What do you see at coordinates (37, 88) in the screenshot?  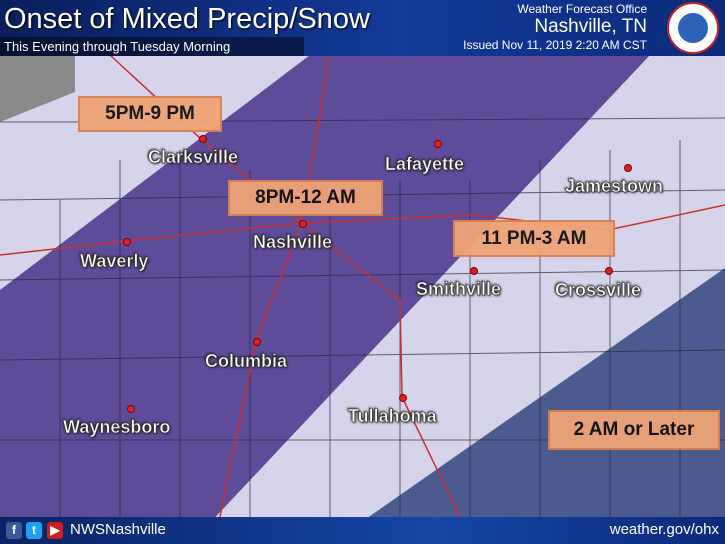 I see `zone-gray-outside` at bounding box center [37, 88].